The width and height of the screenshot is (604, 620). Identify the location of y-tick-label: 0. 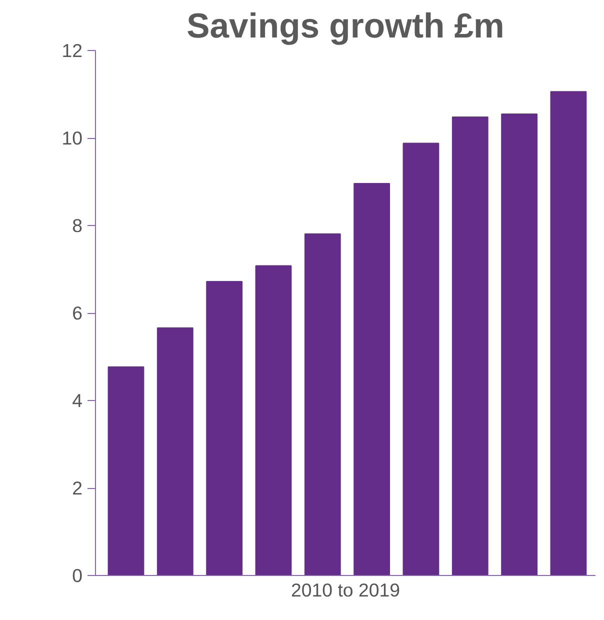
(77, 575).